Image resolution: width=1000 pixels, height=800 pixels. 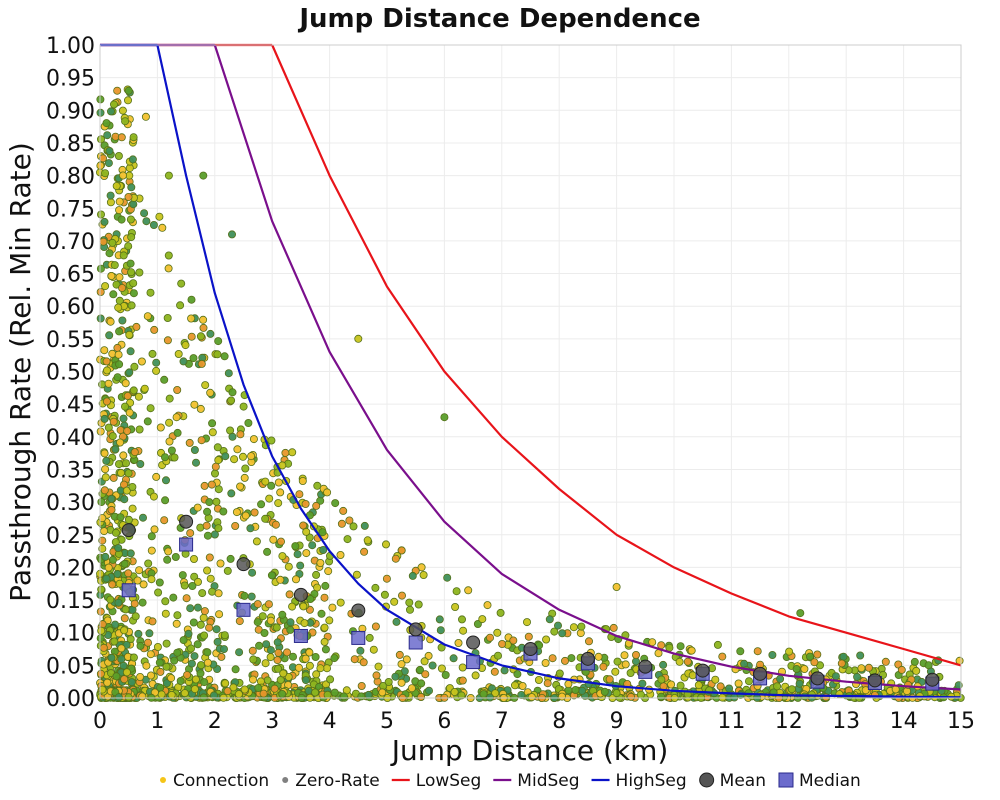 I want to click on legend-label: Zero-Rate, so click(x=337, y=781).